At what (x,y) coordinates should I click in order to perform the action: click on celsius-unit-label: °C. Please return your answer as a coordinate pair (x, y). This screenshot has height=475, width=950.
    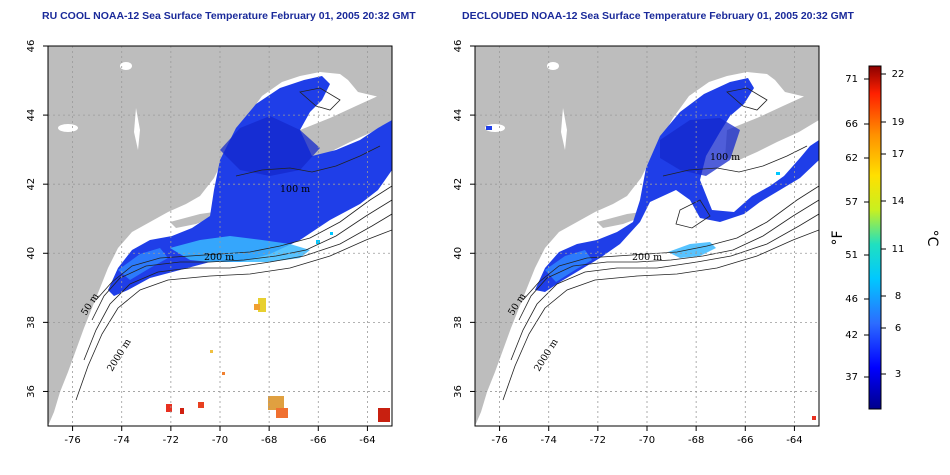
    Looking at the image, I should click on (932, 238).